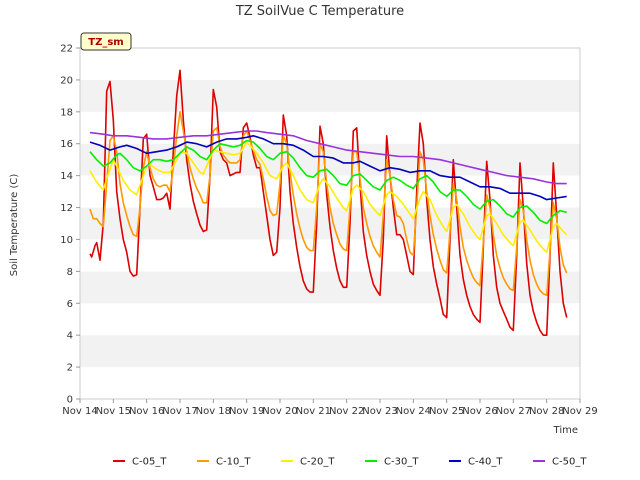 Image resolution: width=640 pixels, height=480 pixels. I want to click on x-tick-label: Nov 18, so click(213, 411).